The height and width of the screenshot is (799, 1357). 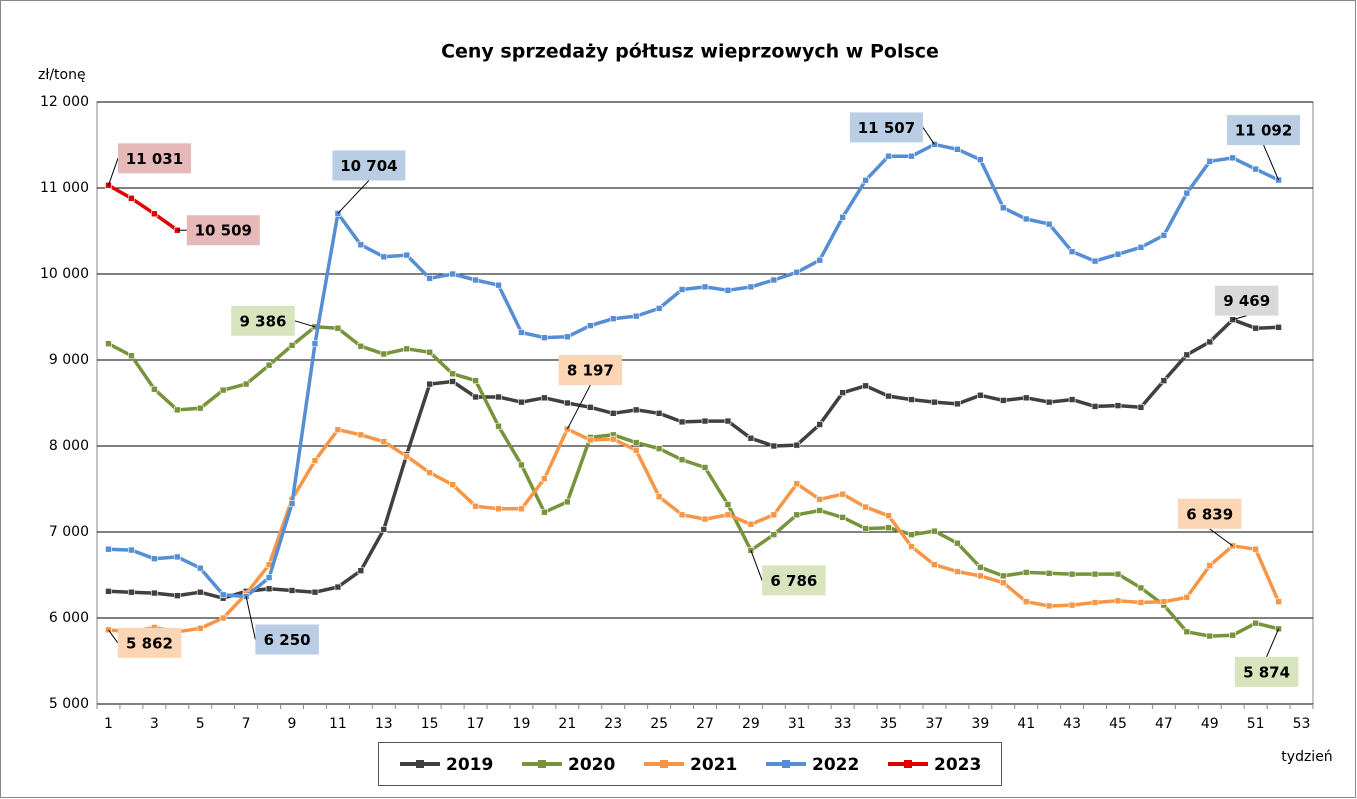 I want to click on data-label: 6 250, so click(x=287, y=640).